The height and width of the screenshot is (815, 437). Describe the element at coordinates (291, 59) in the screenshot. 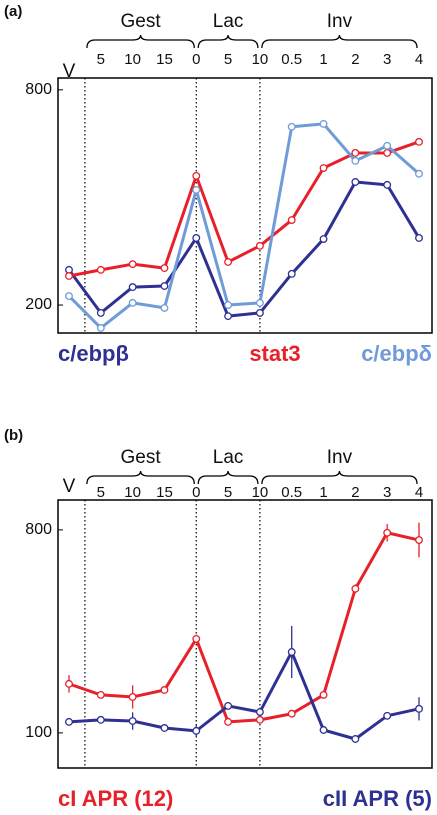

I see `x-tick-label: 0.5` at that location.